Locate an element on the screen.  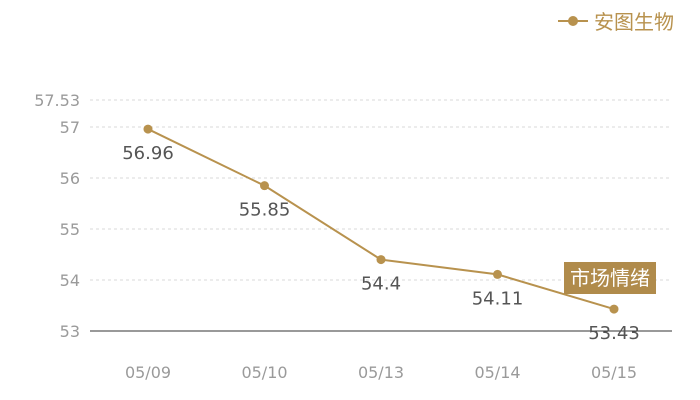
legend-line-marker-icon is located at coordinates (573, 21).